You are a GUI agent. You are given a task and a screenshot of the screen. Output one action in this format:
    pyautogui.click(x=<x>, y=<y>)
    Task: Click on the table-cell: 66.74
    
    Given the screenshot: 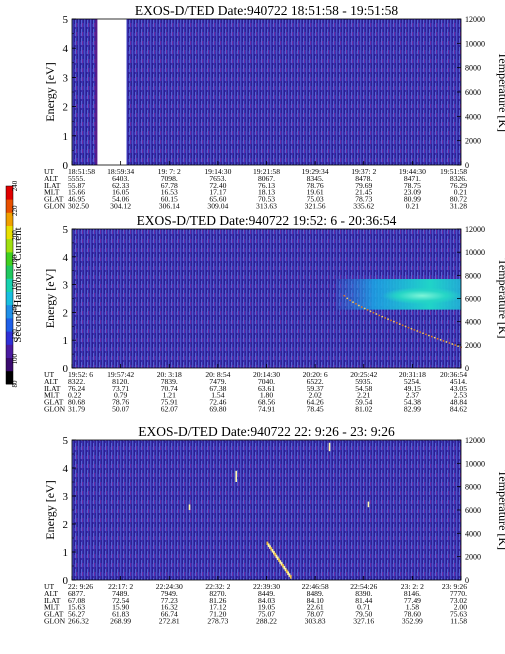 What is the action you would take?
    pyautogui.click(x=169, y=614)
    